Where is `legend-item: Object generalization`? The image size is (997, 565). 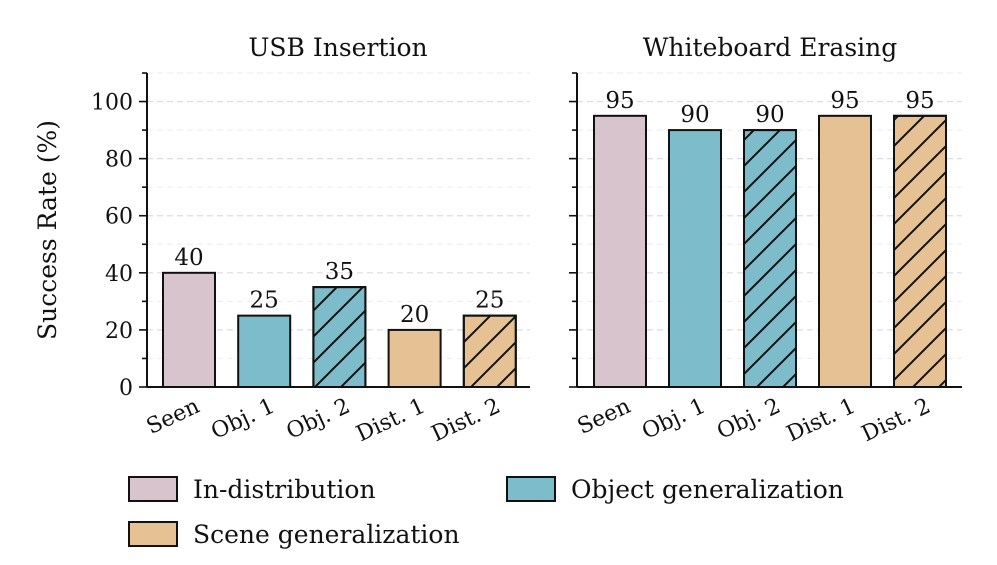
legend-item: Object generalization is located at coordinates (675, 489).